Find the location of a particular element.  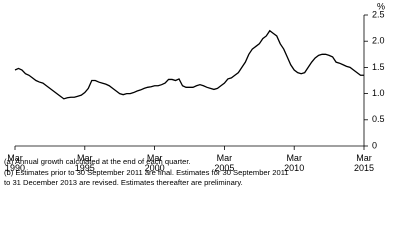

y-unit: % is located at coordinates (381, 6).